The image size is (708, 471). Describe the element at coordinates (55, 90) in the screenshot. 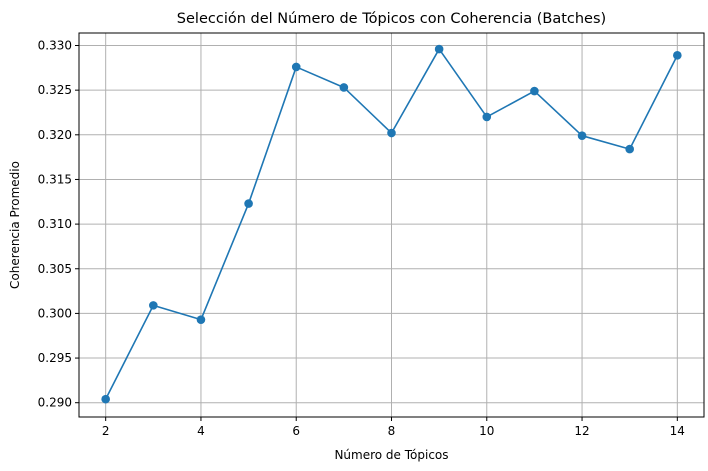

I see `y-tick-label: 0.325` at that location.